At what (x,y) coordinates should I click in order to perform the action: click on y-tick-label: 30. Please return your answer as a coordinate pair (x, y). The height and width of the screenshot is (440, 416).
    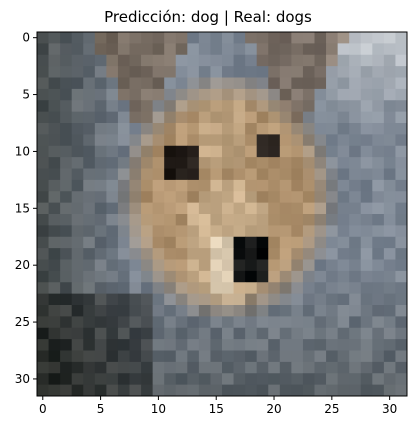
    Looking at the image, I should click on (22, 379).